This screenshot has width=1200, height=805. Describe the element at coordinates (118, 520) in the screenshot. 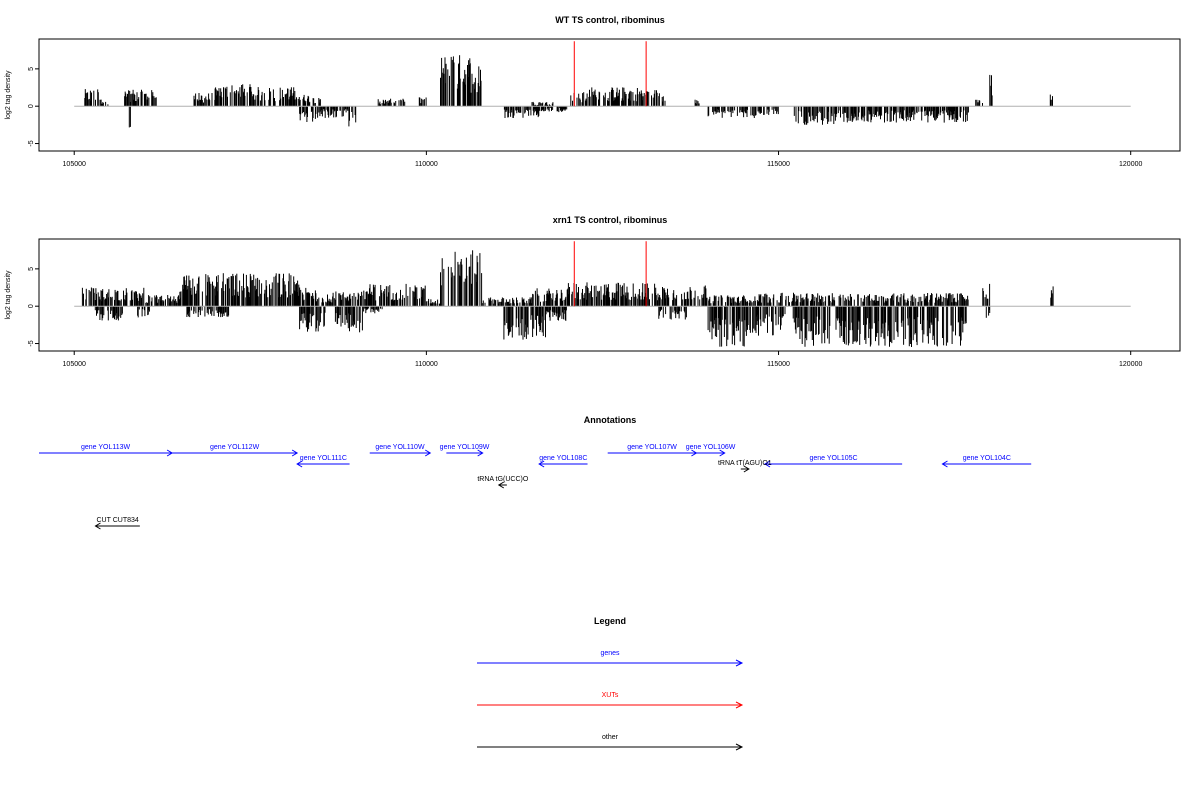

I see `annotation-label: CUT CUT834` at that location.